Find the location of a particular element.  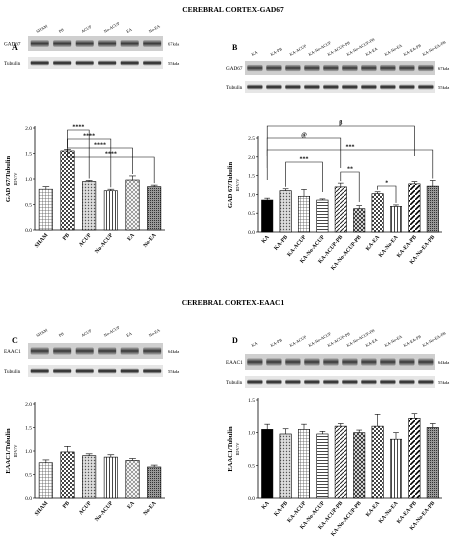

blot-lane-label: No-EA is located at coordinates (154, 332).